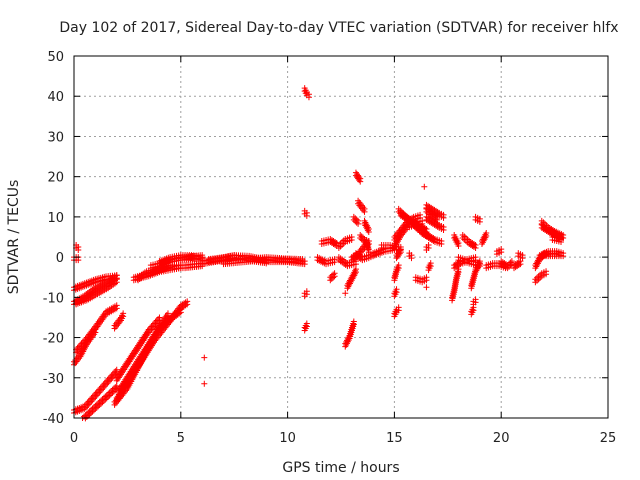 This screenshot has height=480, width=640. What do you see at coordinates (14, 237) in the screenshot?
I see `y-axis-label: SDTVAR / TECUs` at bounding box center [14, 237].